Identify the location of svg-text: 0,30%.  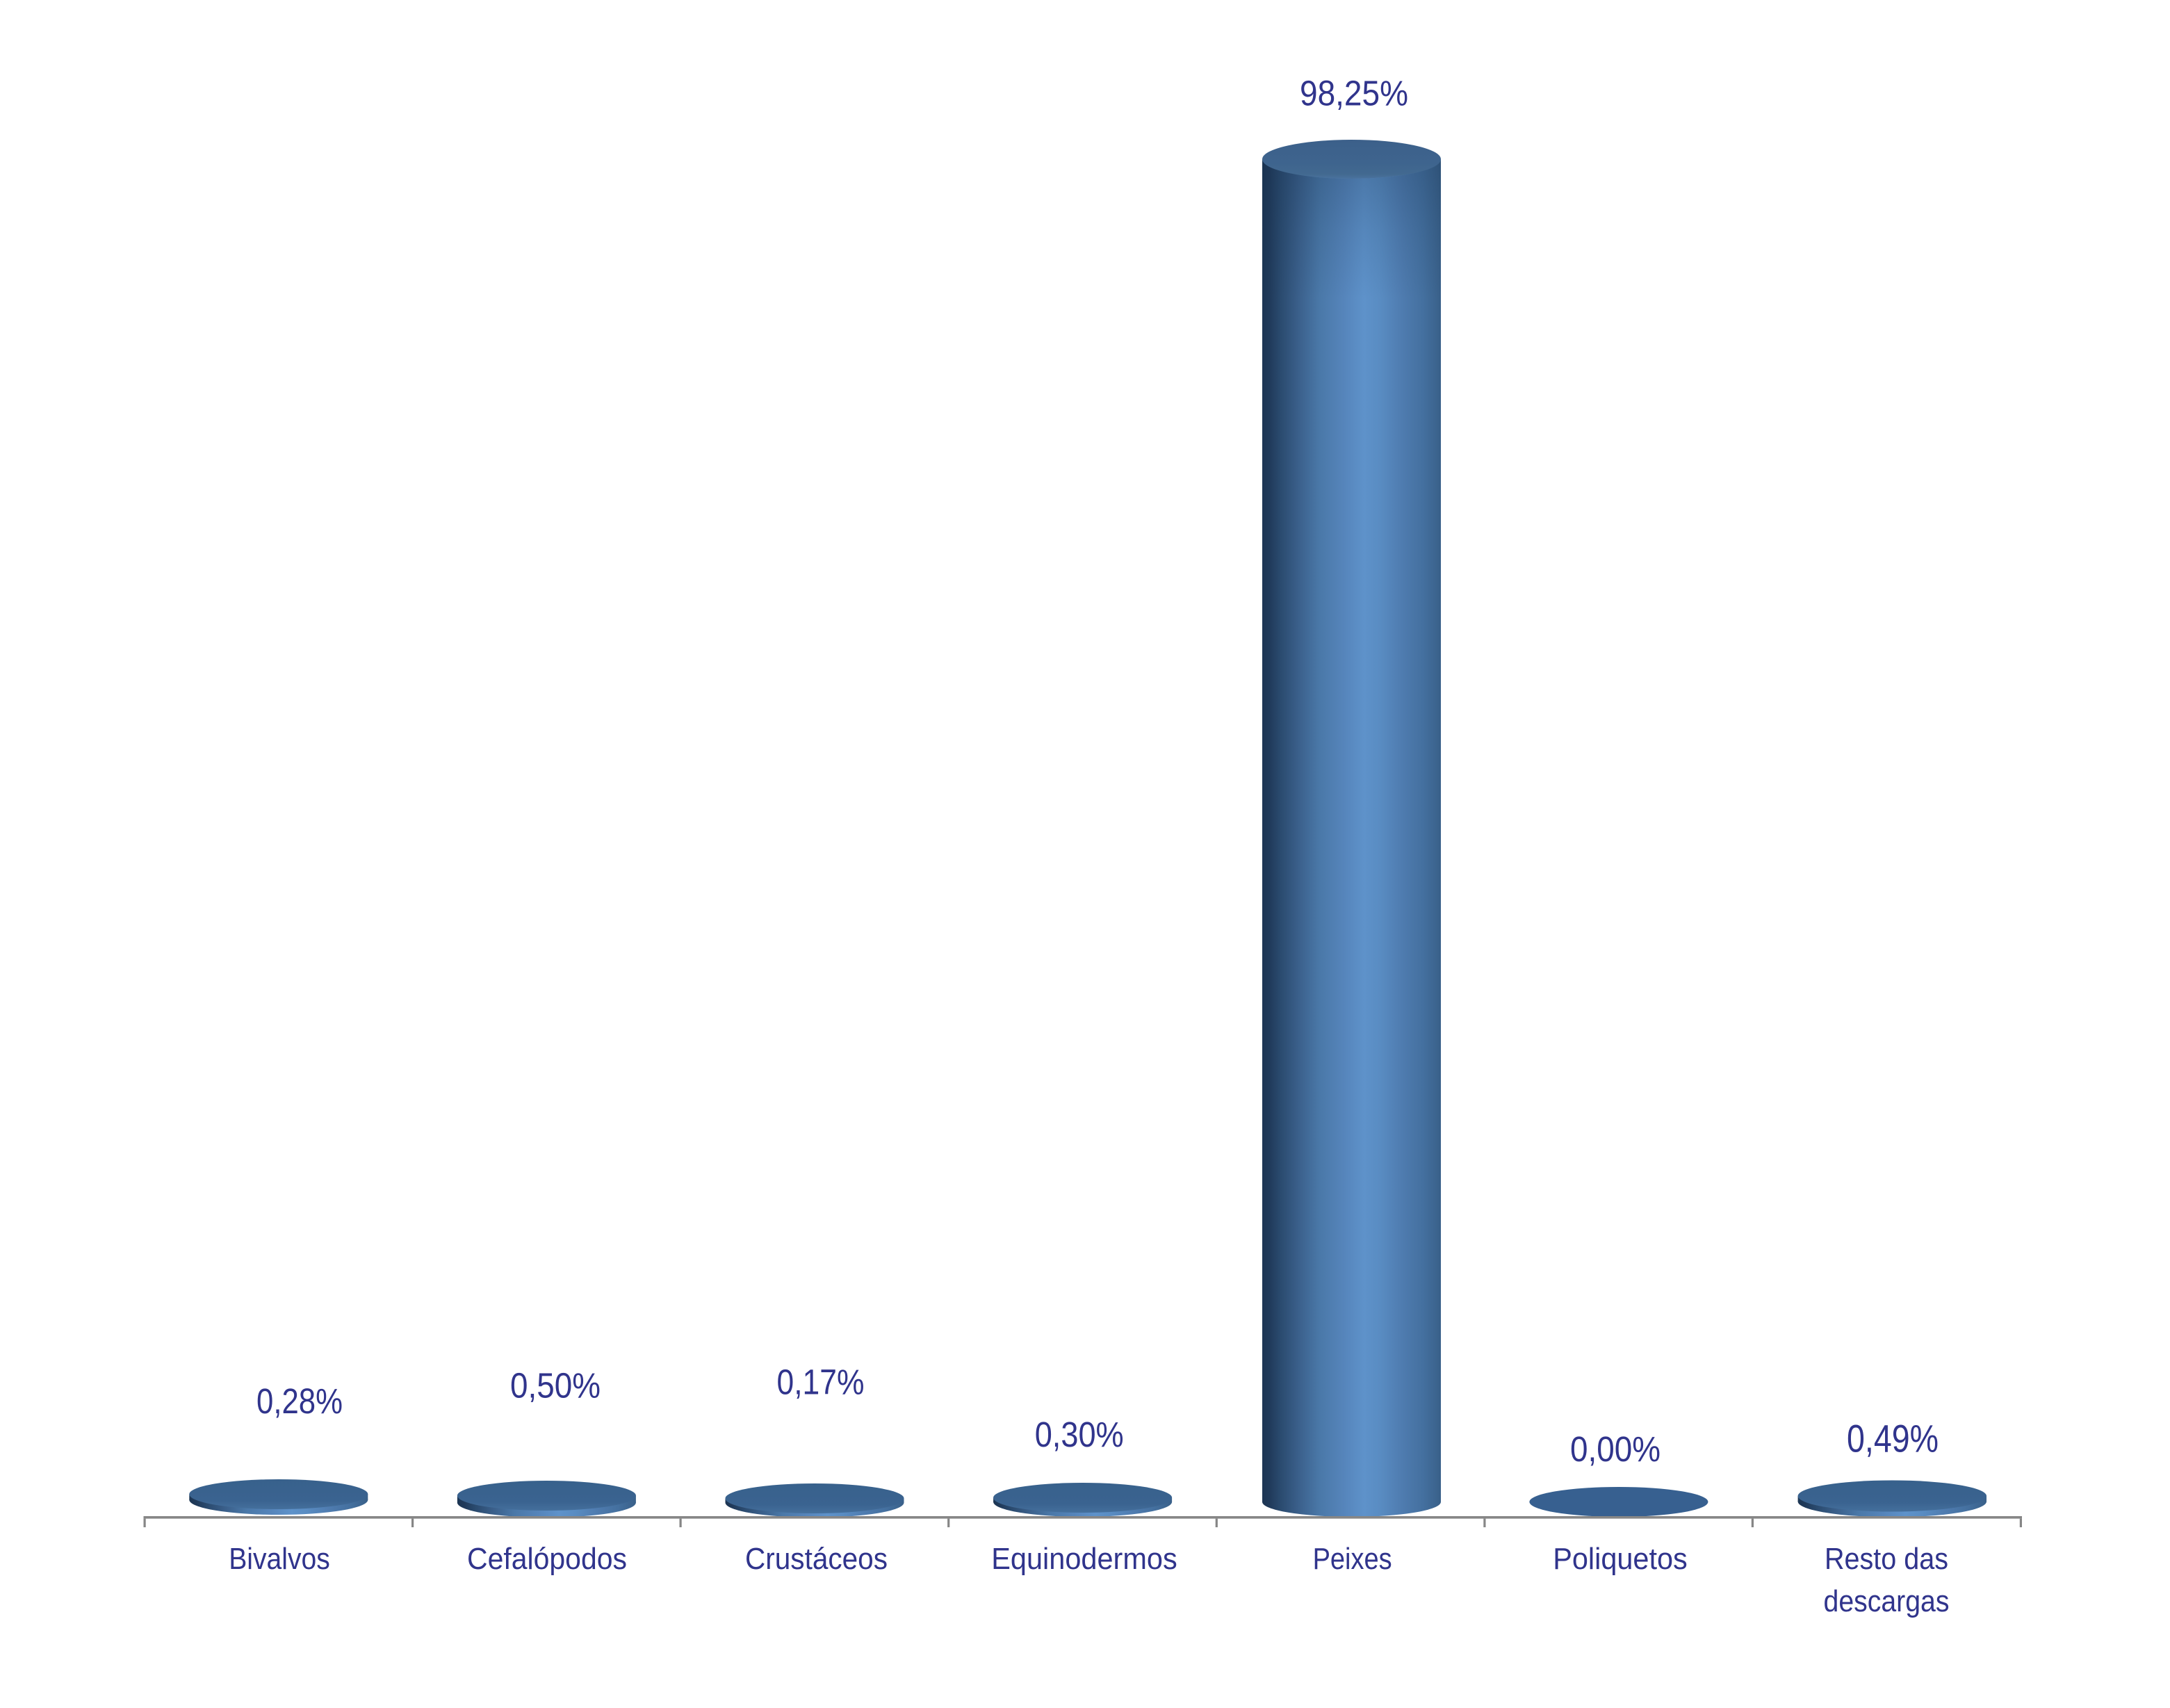
(1079, 1435).